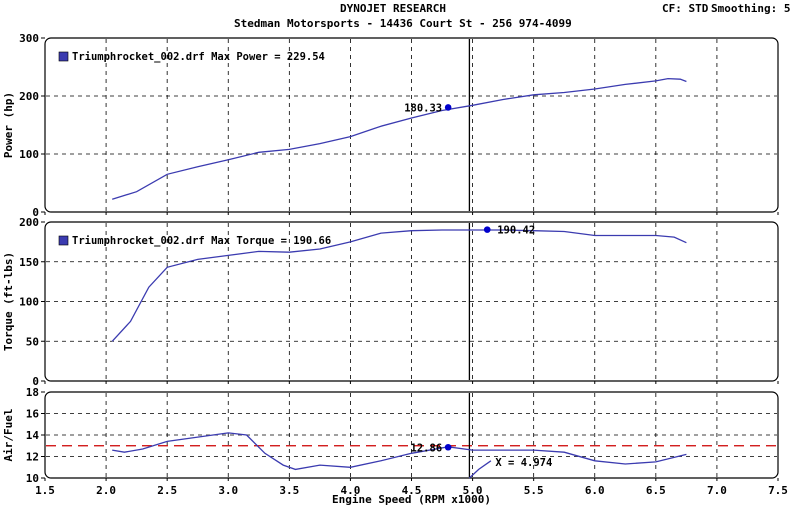 Image resolution: width=800 pixels, height=507 pixels. Describe the element at coordinates (487, 229) in the screenshot. I see `torque-marker-point` at that location.